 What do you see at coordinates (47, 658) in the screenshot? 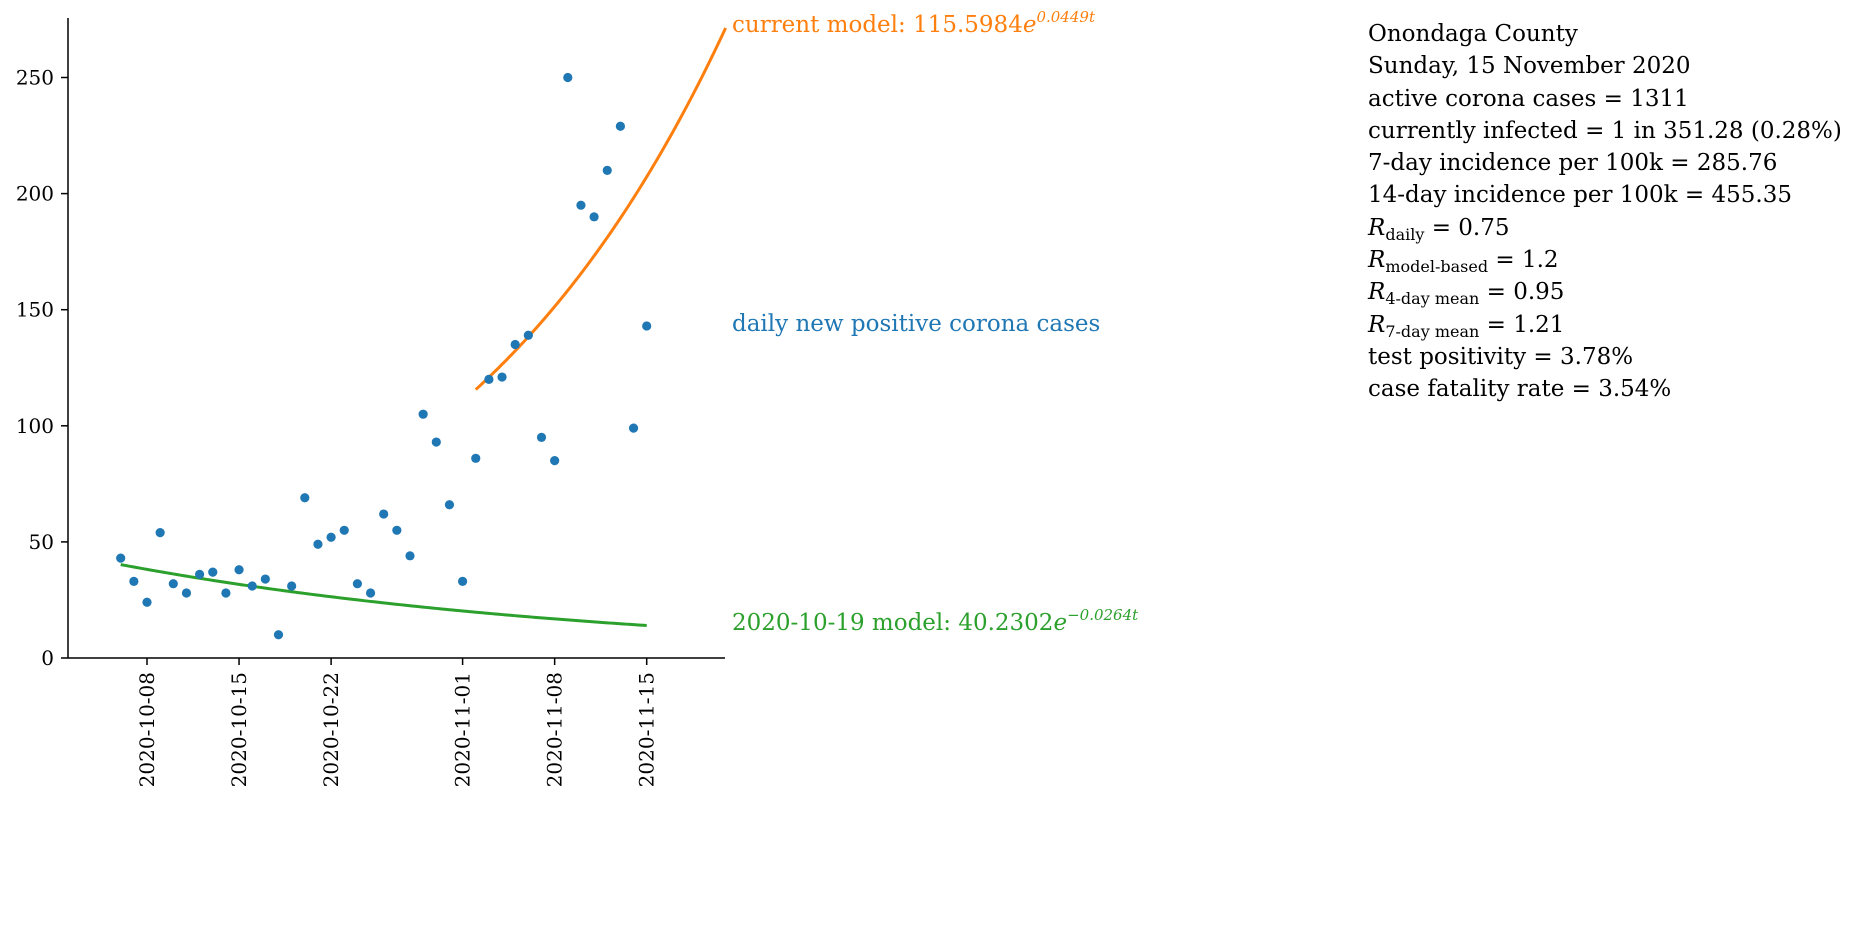
I see `y-tick-label: 0` at bounding box center [47, 658].